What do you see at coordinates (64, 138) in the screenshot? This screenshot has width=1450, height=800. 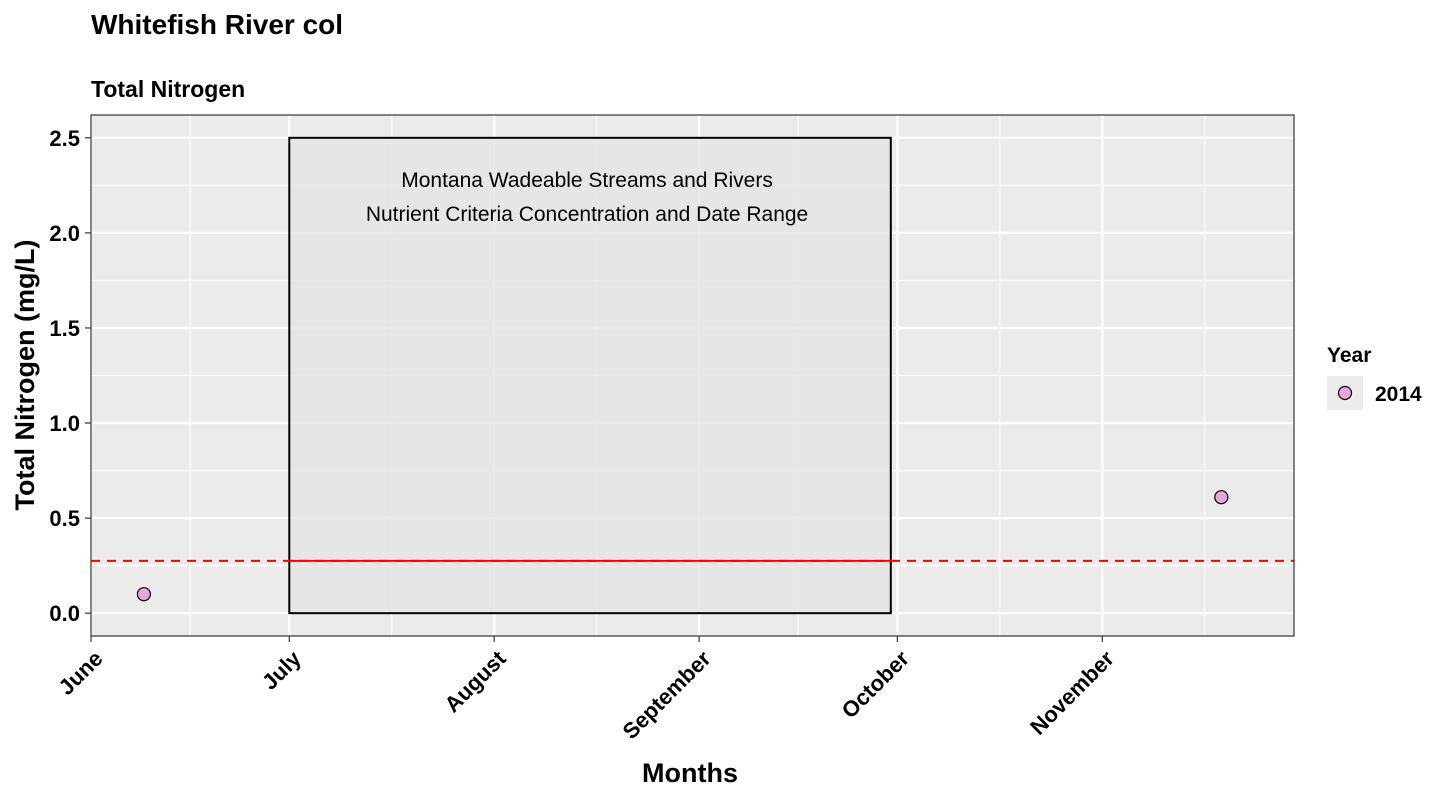 I see `y-tick-label: 2.5` at bounding box center [64, 138].